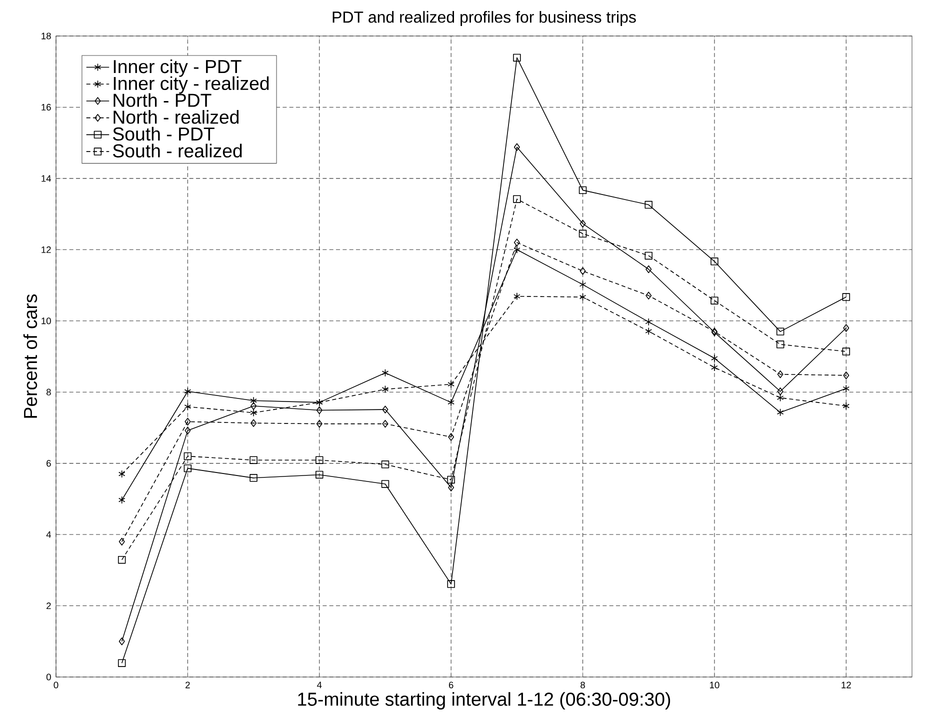 This screenshot has height=717, width=929. What do you see at coordinates (46, 36) in the screenshot?
I see `y-tick-label: 18` at bounding box center [46, 36].